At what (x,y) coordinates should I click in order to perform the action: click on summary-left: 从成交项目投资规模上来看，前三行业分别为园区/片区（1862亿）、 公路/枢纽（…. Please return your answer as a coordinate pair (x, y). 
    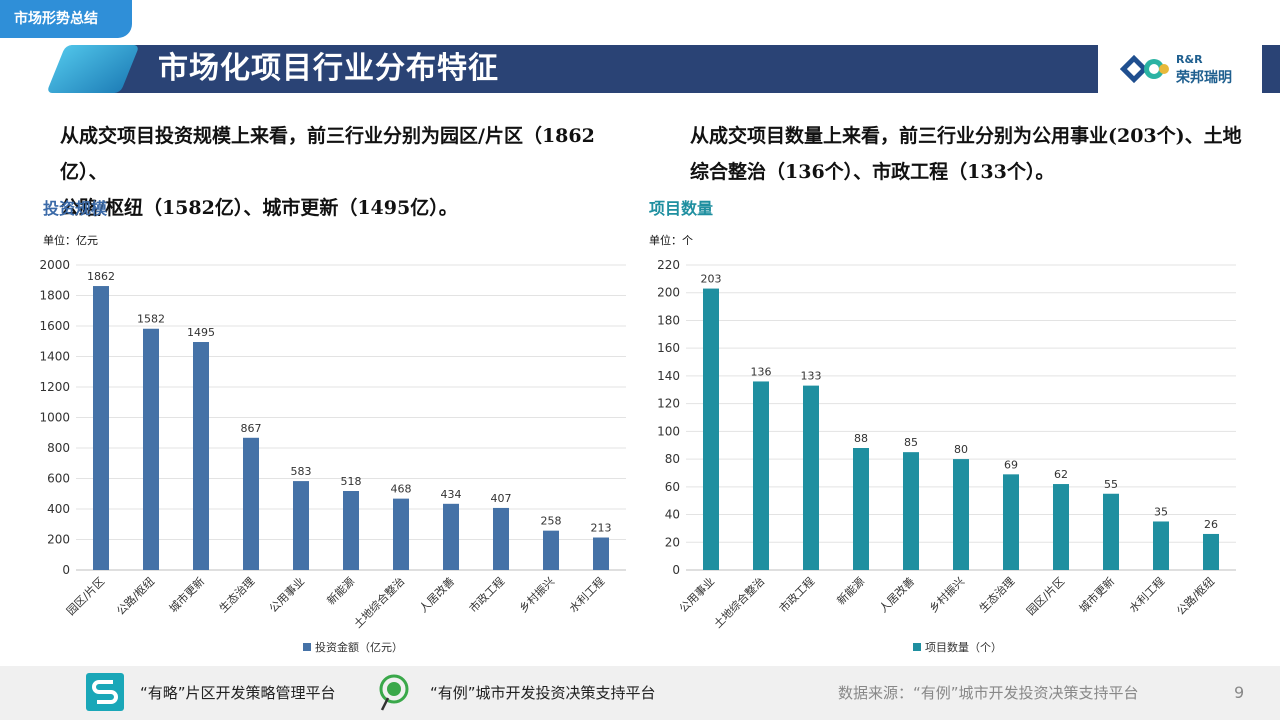
    Looking at the image, I should click on (350, 172).